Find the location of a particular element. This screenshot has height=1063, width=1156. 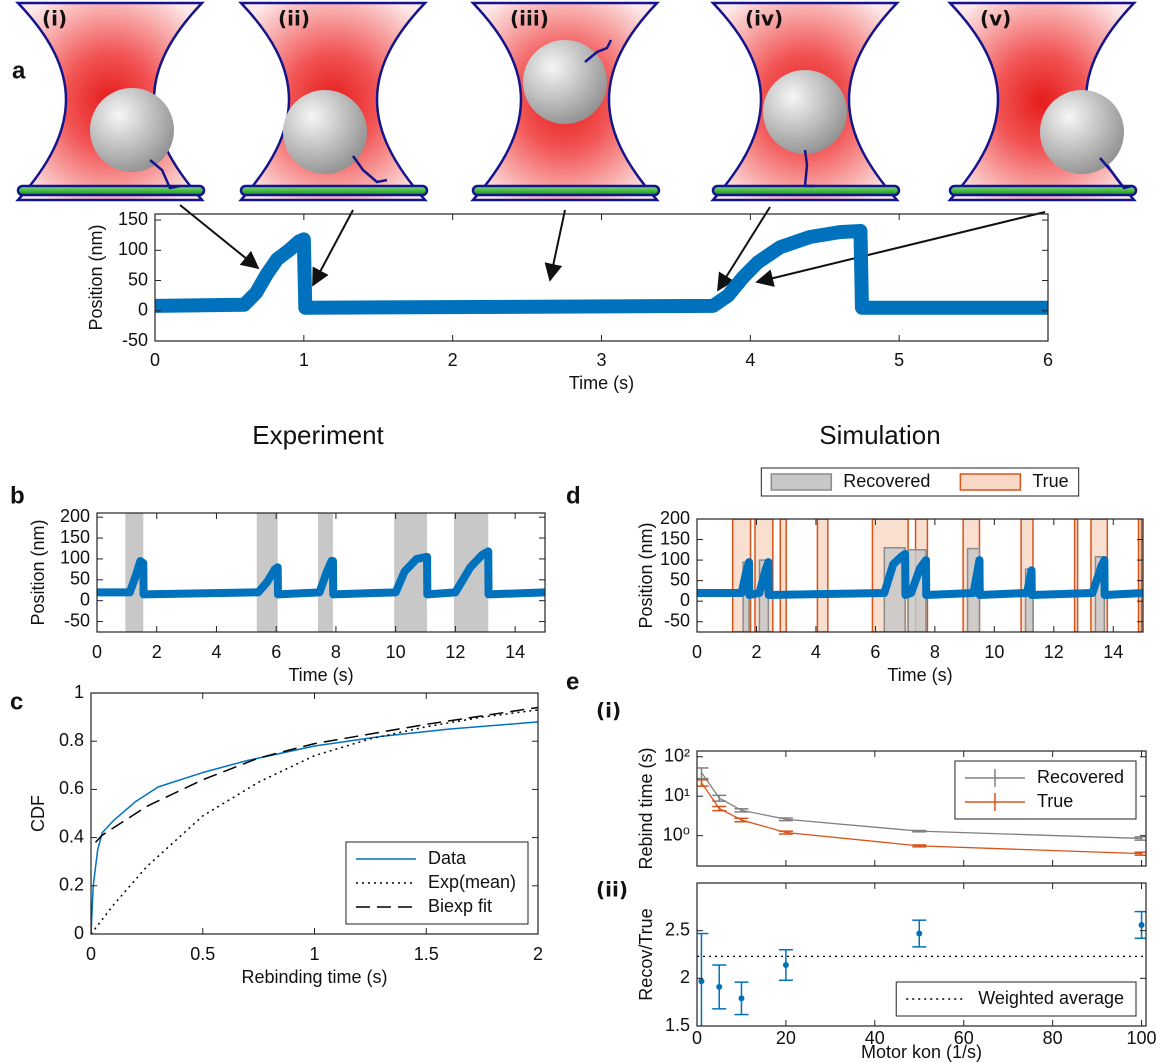

y-axis-label: CDF is located at coordinates (38, 813).